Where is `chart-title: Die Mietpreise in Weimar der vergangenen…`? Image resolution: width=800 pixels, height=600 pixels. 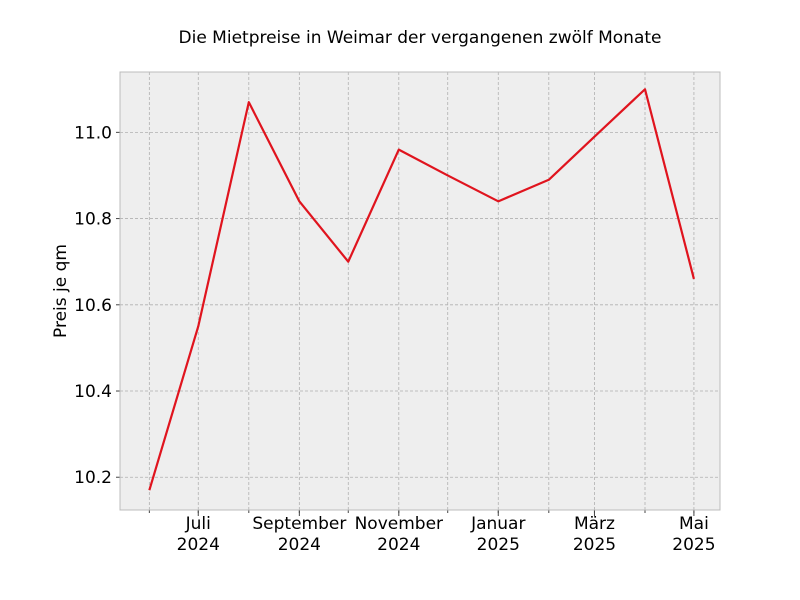
chart-title: Die Mietpreise in Weimar der vergangenen… is located at coordinates (420, 38).